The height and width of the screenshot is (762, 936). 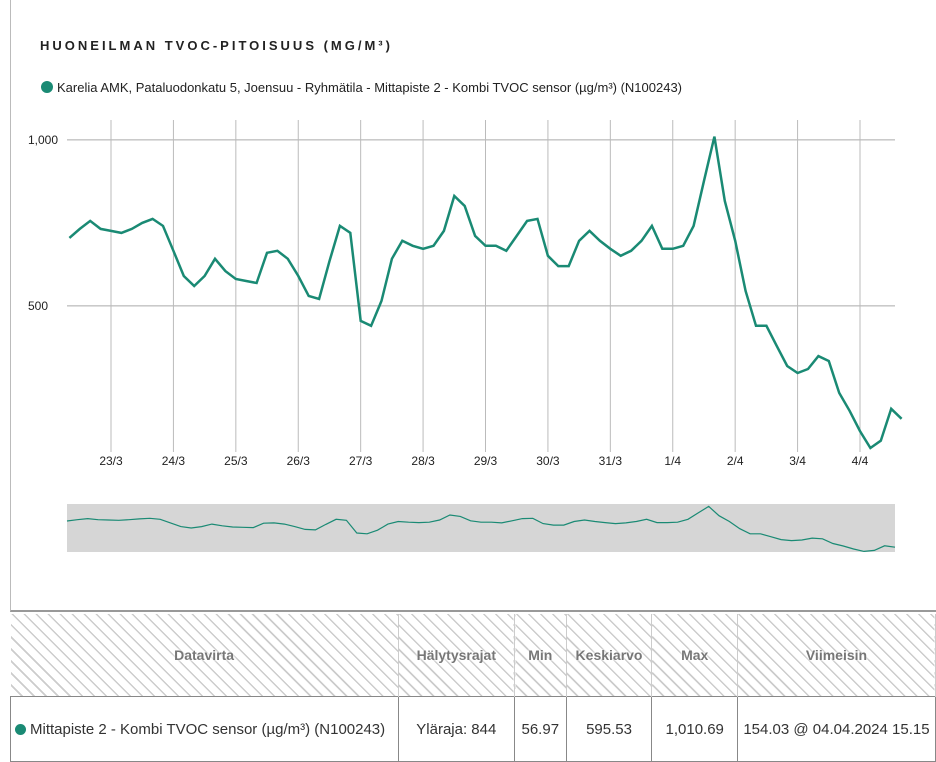 I want to click on chart-title: HUONEILMAN TVOC-PITOISUUS (MG/M³), so click(x=216, y=45).